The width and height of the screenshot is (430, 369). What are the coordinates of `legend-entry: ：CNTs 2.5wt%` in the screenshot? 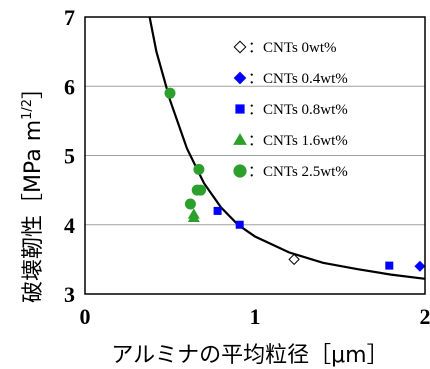 It's located at (298, 172).